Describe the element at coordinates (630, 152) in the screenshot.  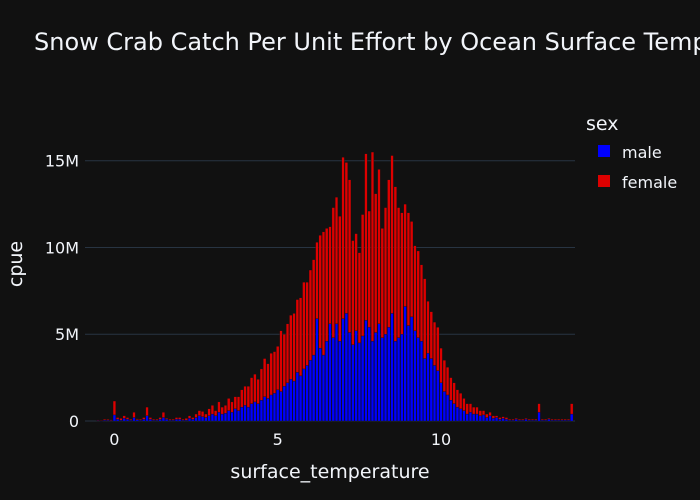
I see `legend-item-male: male` at that location.